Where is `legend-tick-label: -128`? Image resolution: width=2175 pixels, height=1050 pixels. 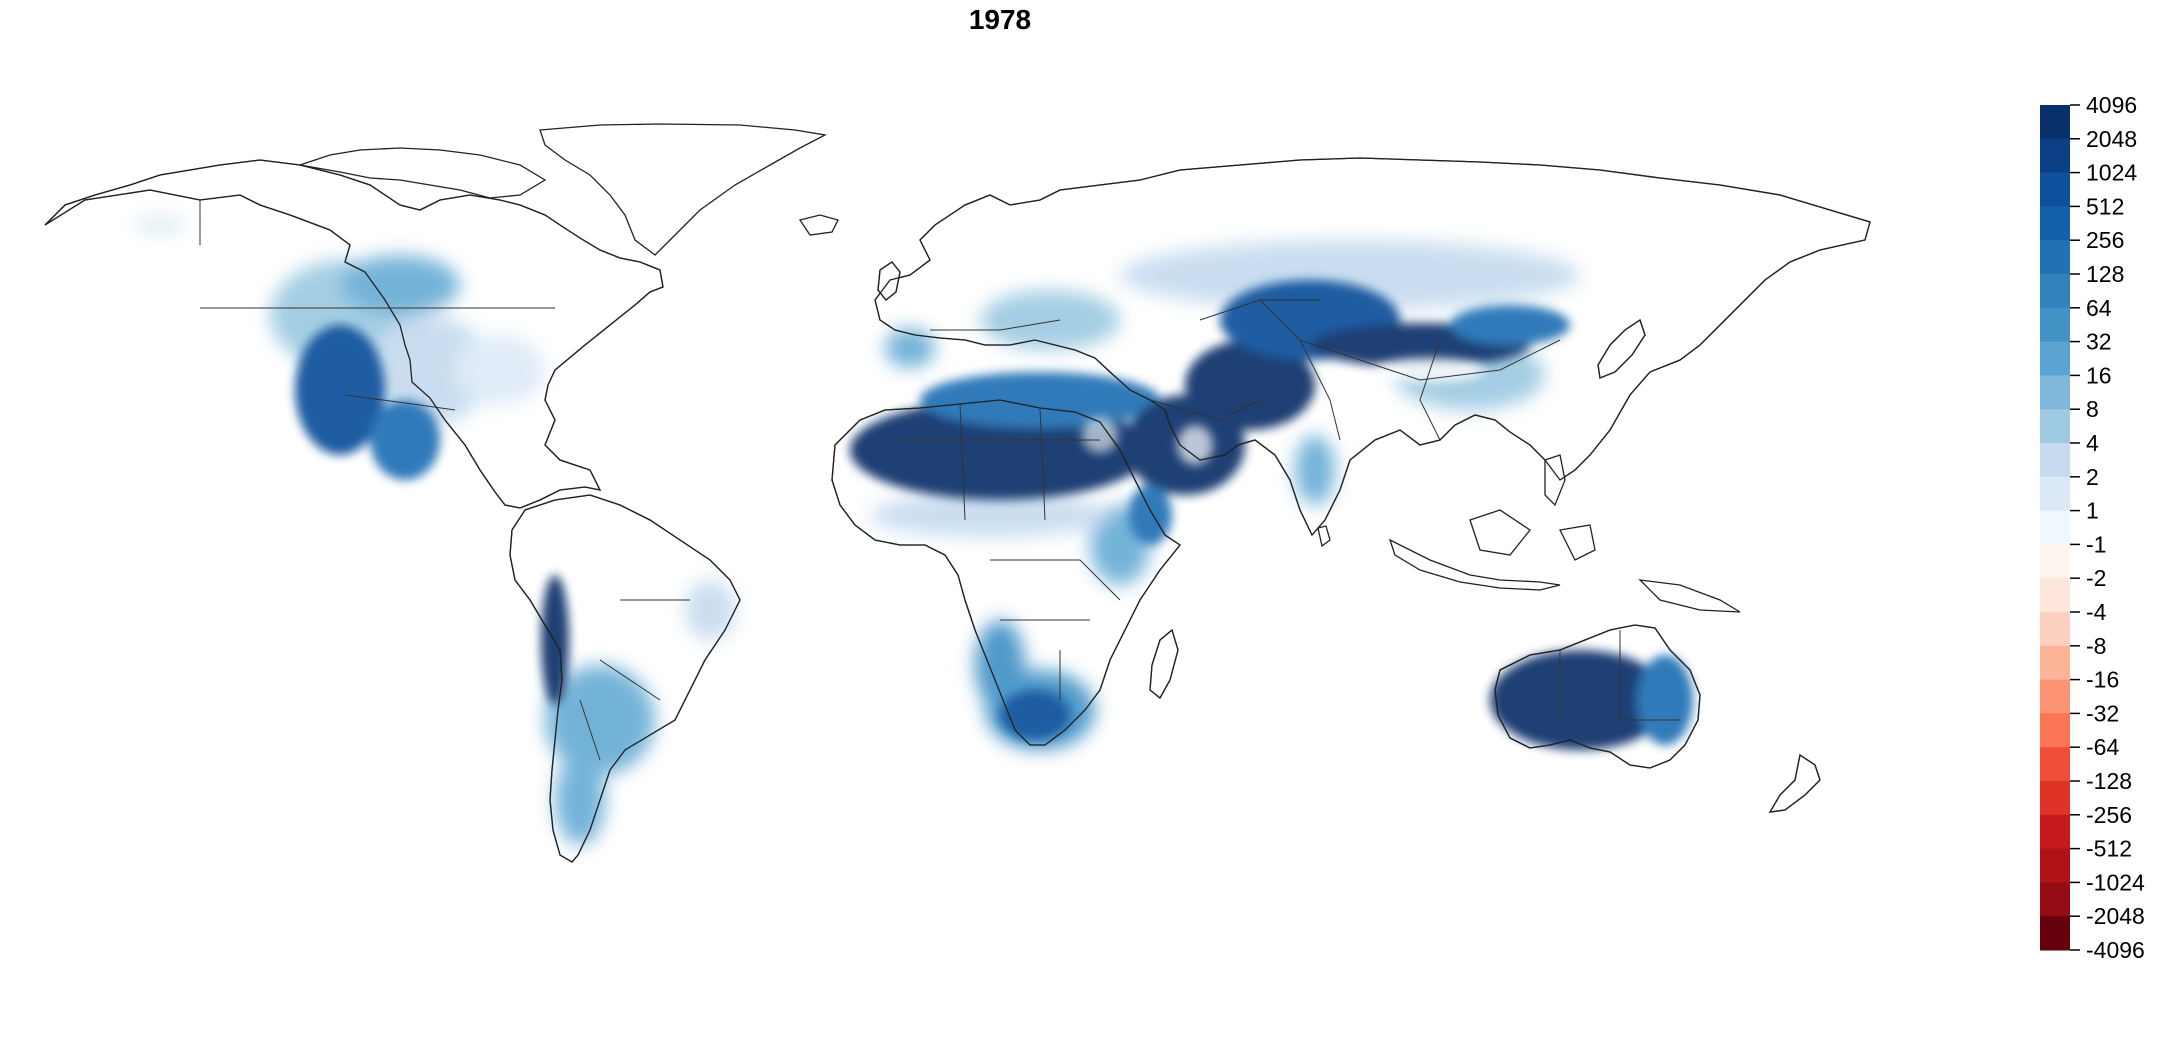
legend-tick-label: -128 is located at coordinates (2109, 781).